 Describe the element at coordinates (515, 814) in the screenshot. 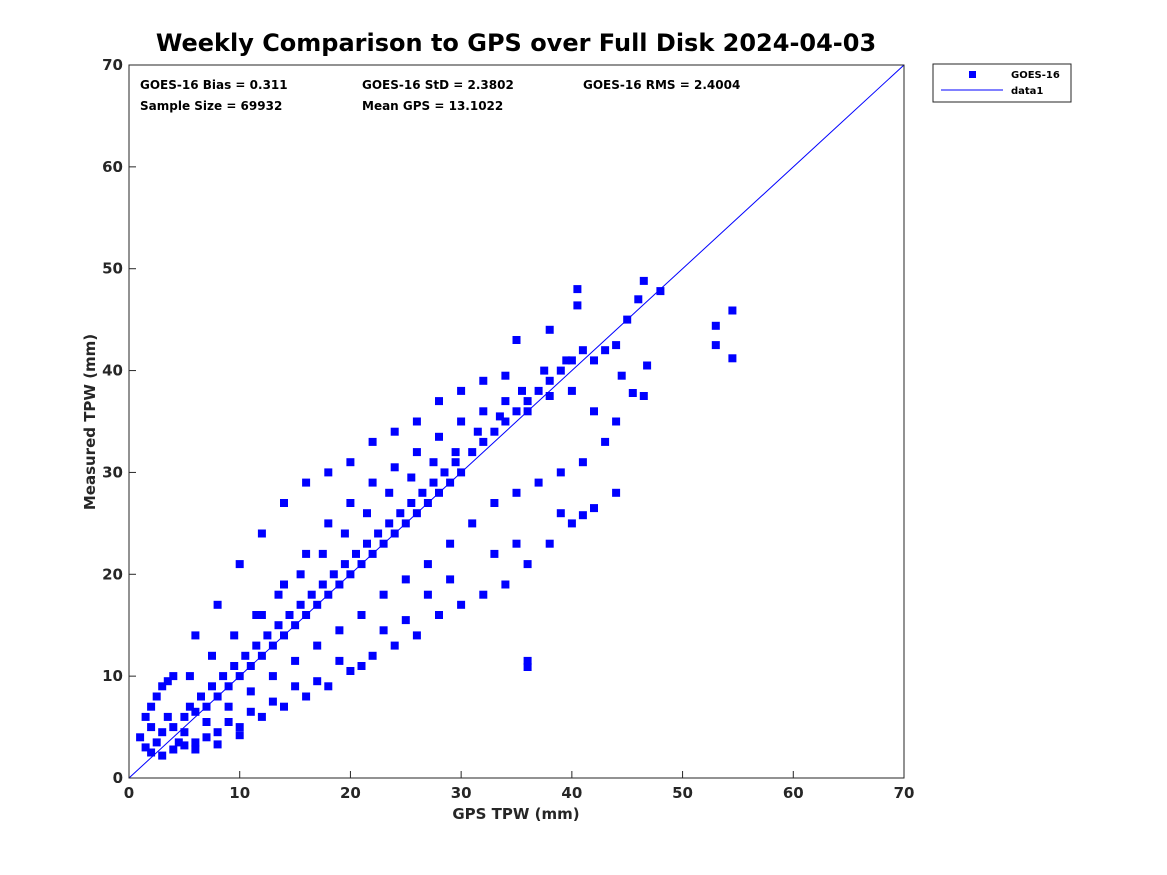

I see `x-axis-label: GPS TPW (mm)` at that location.